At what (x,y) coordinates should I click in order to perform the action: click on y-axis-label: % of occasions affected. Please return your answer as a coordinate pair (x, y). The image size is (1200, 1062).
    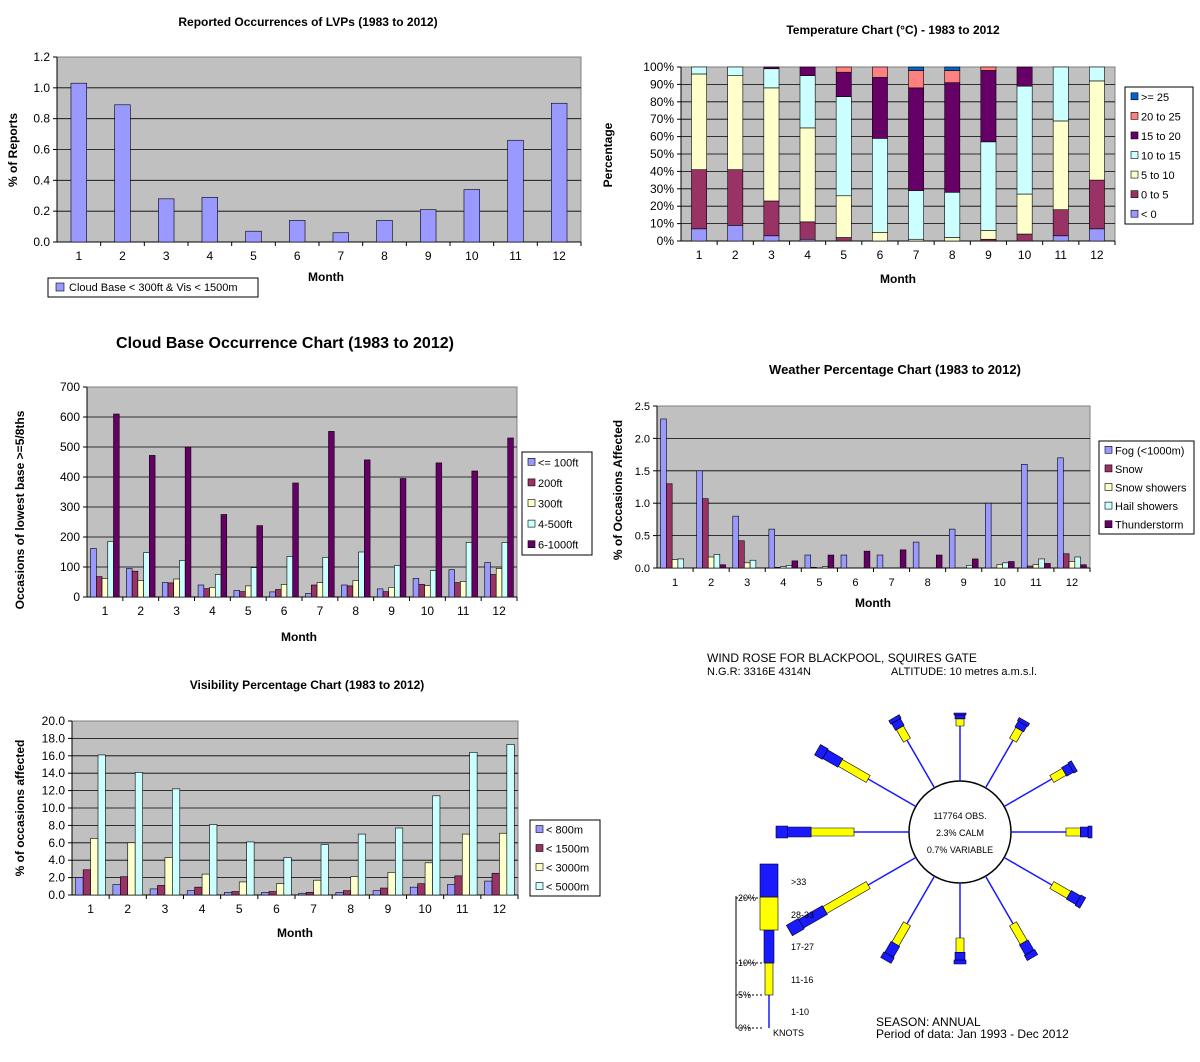
    Looking at the image, I should click on (20, 808).